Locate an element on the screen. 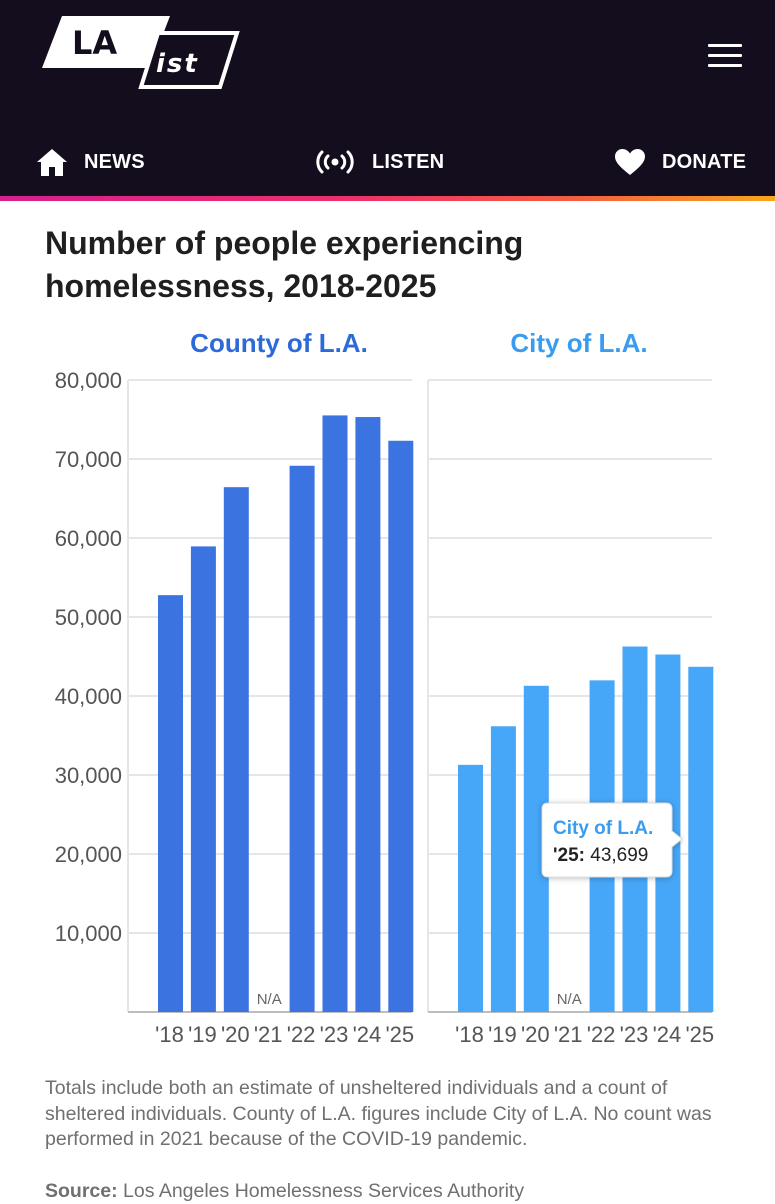 The height and width of the screenshot is (1204, 775). tooltip-box is located at coordinates (612, 840).